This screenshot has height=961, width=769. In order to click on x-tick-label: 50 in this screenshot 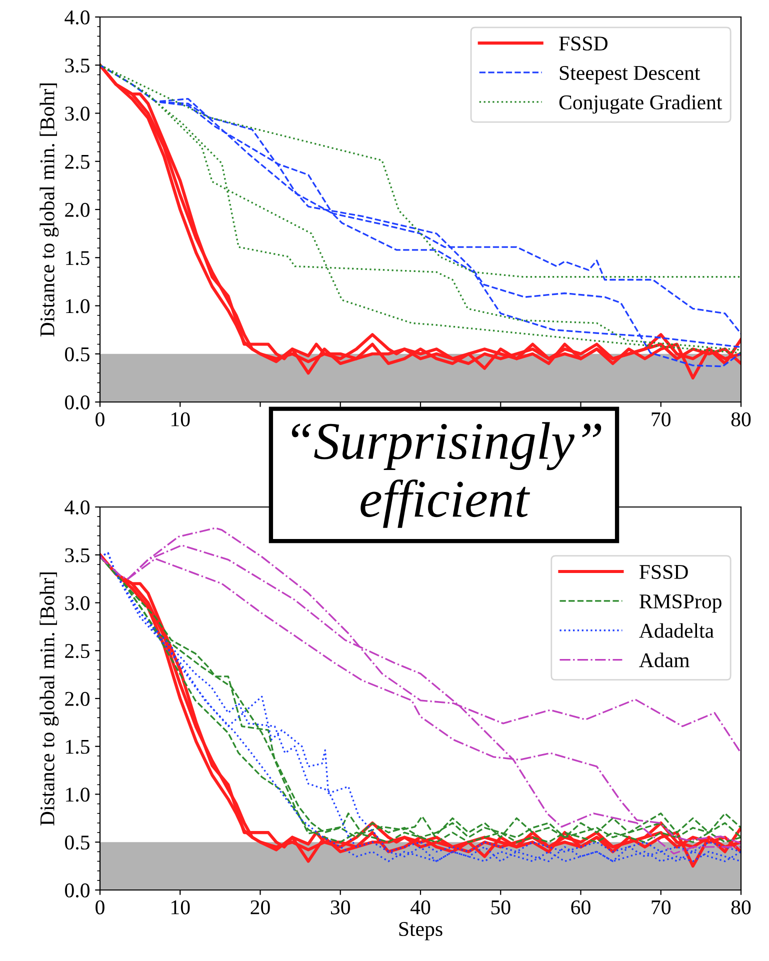, I will do `click(500, 907)`.